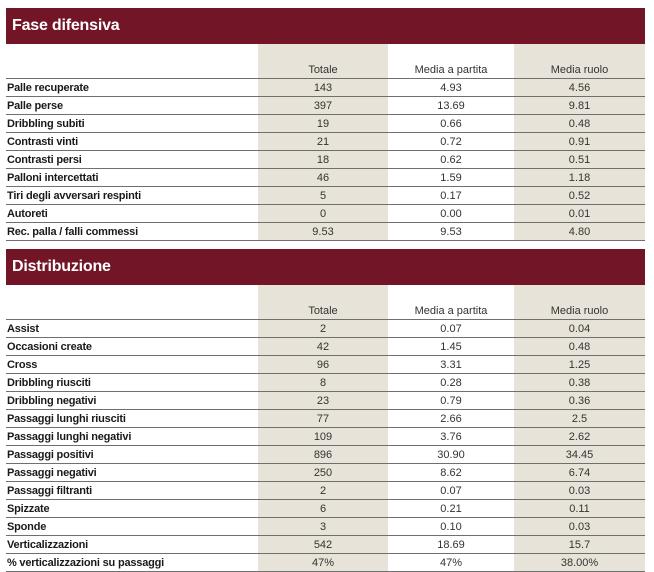  What do you see at coordinates (323, 508) in the screenshot?
I see `value-cell: 6` at bounding box center [323, 508].